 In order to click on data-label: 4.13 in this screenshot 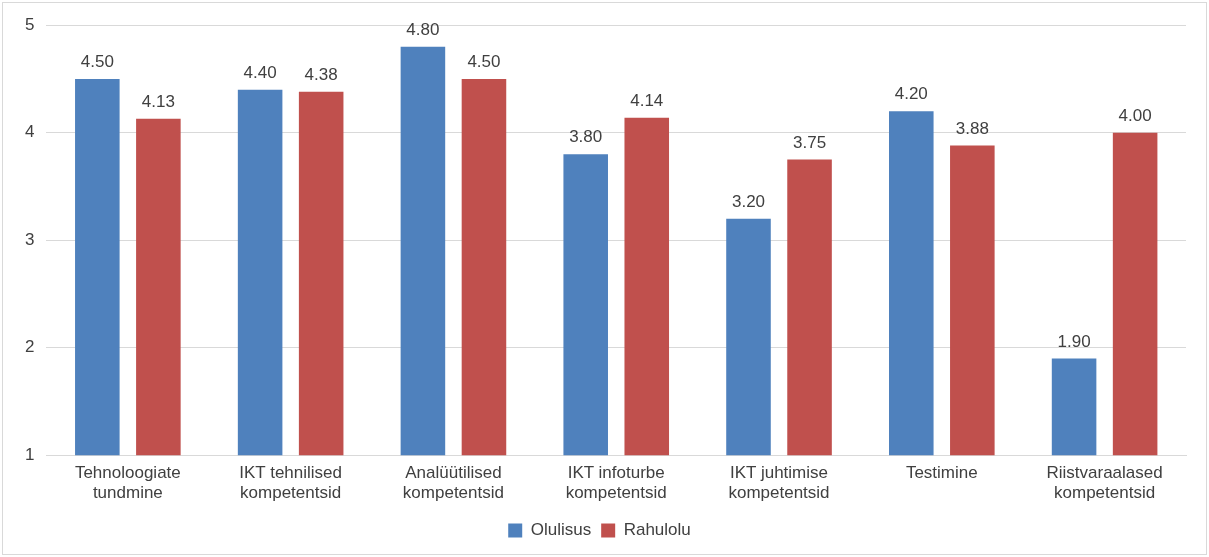, I will do `click(158, 101)`.